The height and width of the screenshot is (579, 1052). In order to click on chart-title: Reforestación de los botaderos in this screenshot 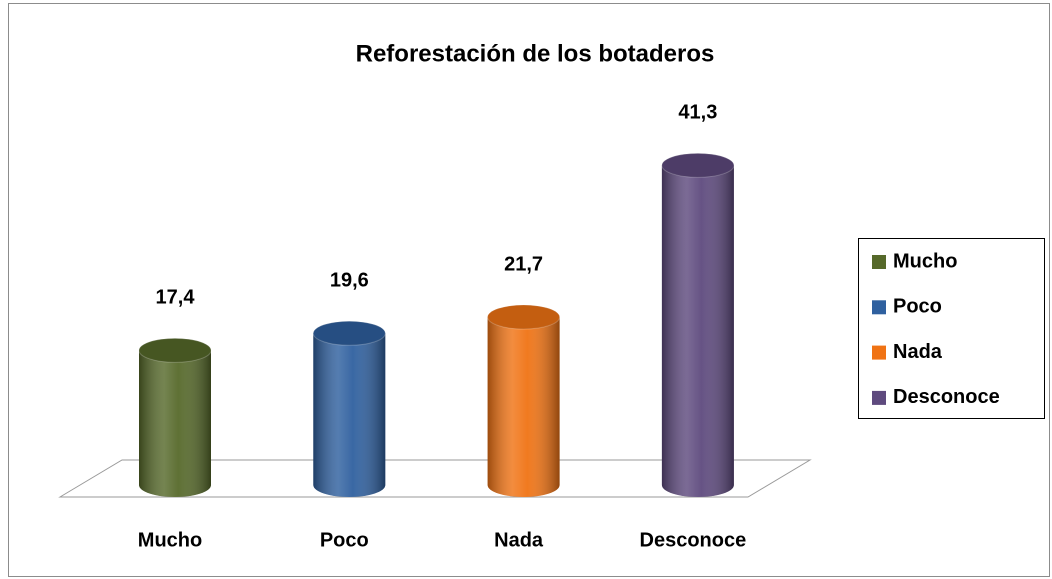, I will do `click(535, 53)`.